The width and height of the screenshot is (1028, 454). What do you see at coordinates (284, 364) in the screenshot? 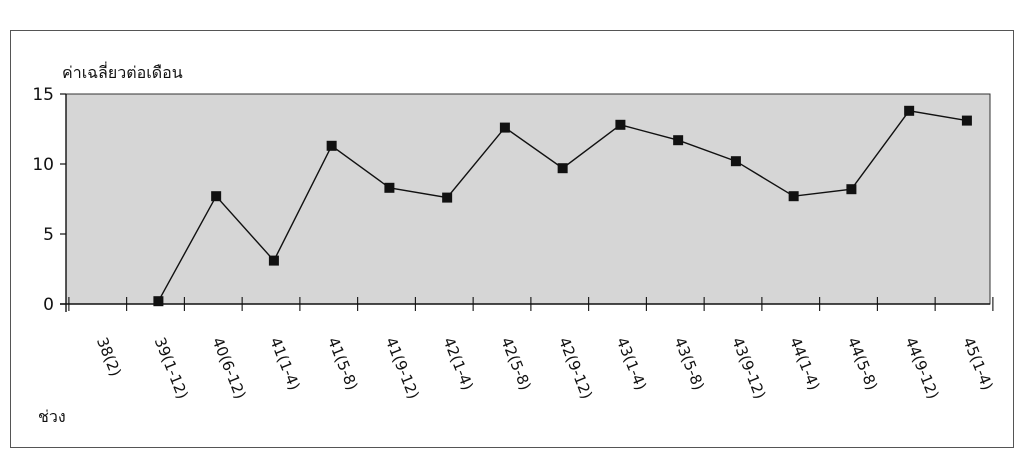
I see `x-tick-label: 41(1-4)` at bounding box center [284, 364].